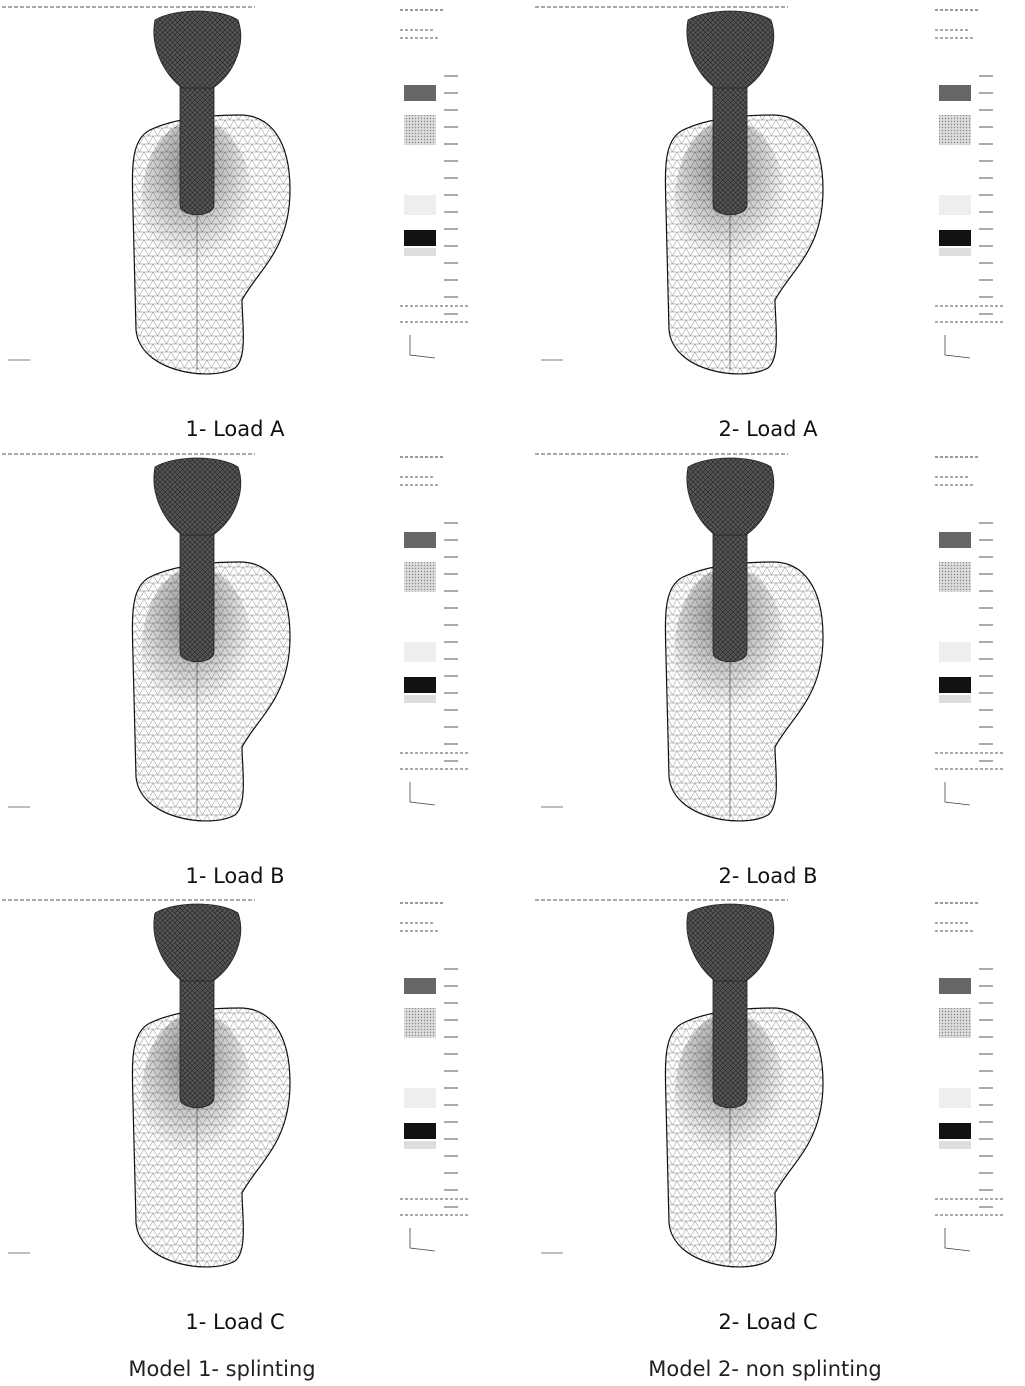 This screenshot has width=1025, height=1386. I want to click on panel: 2- Load B, so click(770, 670).